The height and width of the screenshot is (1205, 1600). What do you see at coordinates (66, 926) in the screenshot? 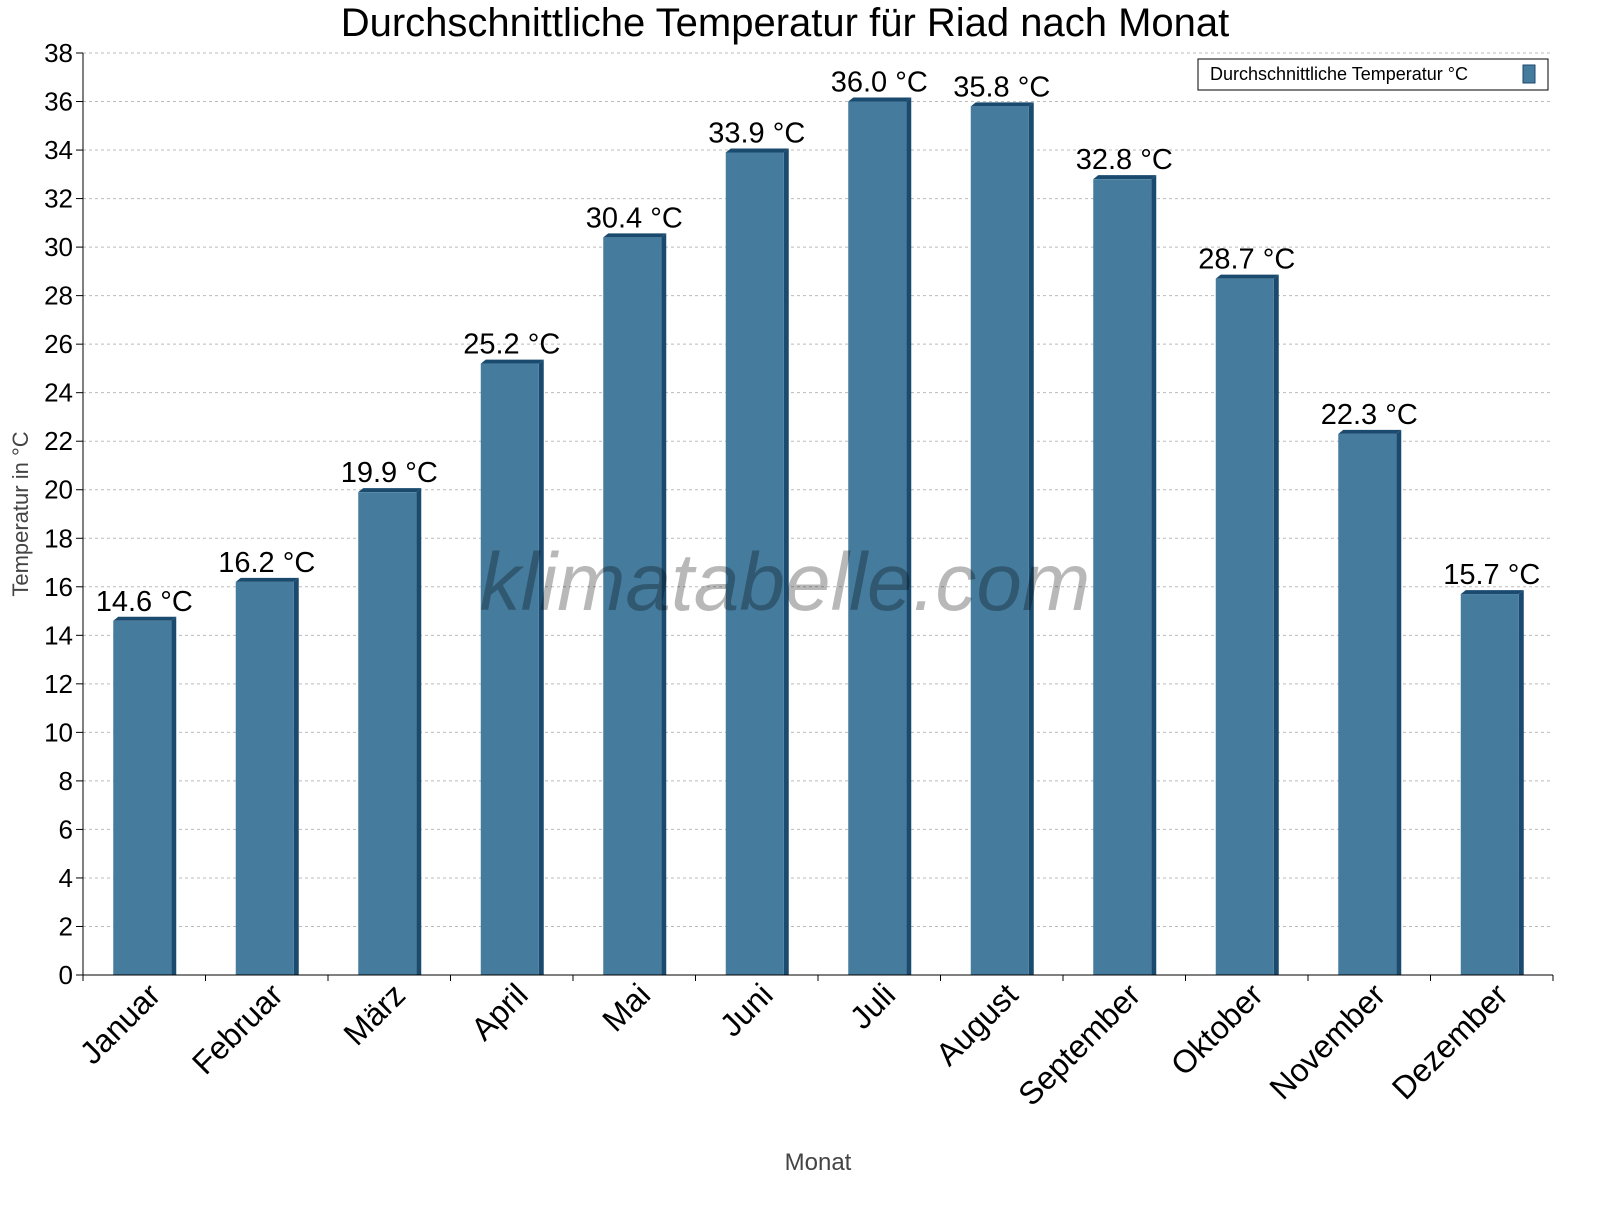
I see `y-tick-label: 2` at bounding box center [66, 926].